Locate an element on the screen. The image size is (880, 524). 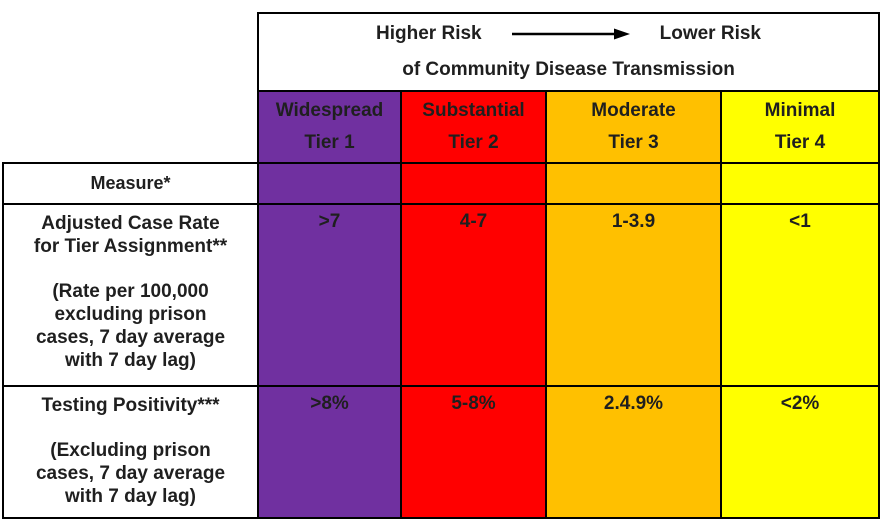
case-rate-value-tier4: <1 is located at coordinates (799, 295).